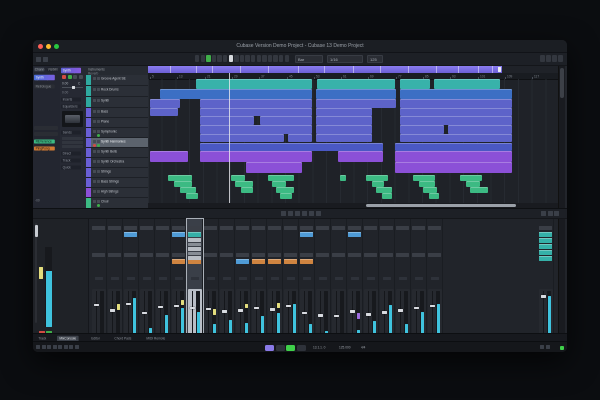 This screenshot has width=600, height=400. What do you see at coordinates (325, 69) in the screenshot?
I see `arranger-track` at bounding box center [325, 69].